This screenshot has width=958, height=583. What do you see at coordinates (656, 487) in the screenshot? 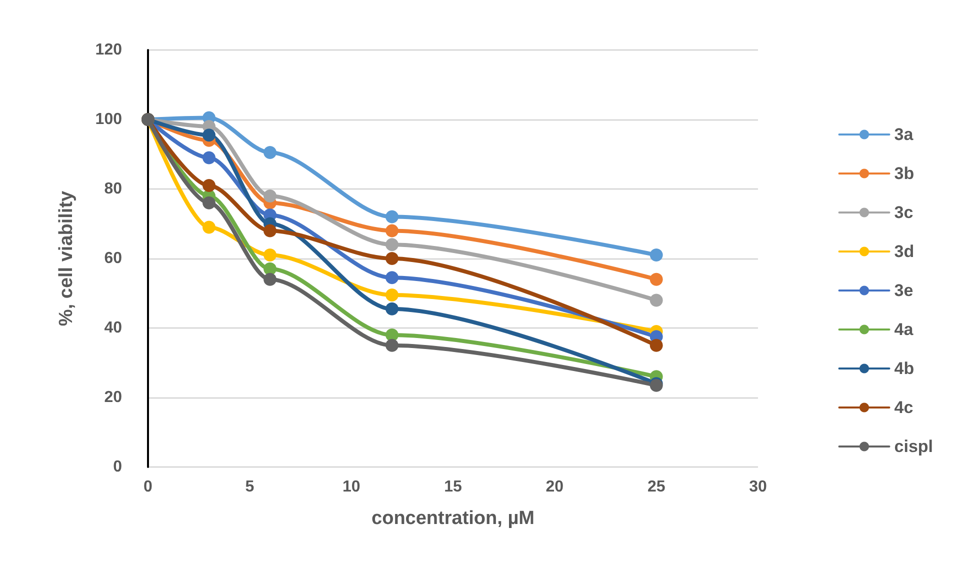
I see `x-tick-label: 25` at bounding box center [656, 487].